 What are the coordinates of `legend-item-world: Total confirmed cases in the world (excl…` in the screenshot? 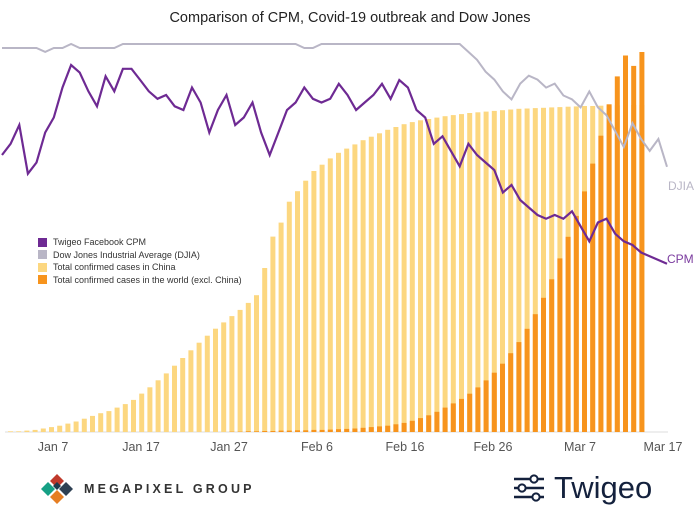 It's located at (140, 280).